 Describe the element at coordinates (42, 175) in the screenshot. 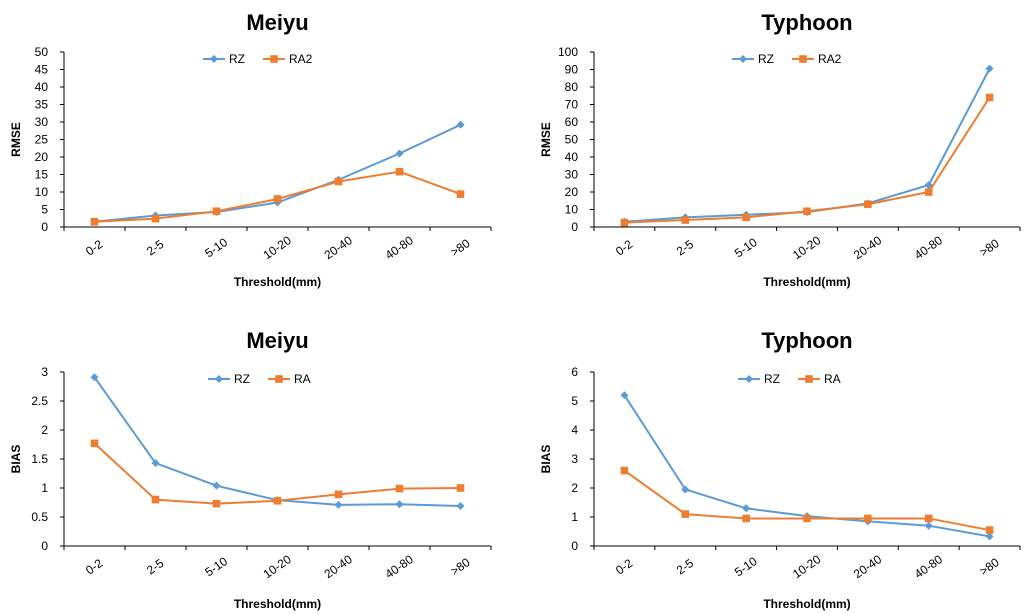

I see `y-tick-label: 15` at that location.